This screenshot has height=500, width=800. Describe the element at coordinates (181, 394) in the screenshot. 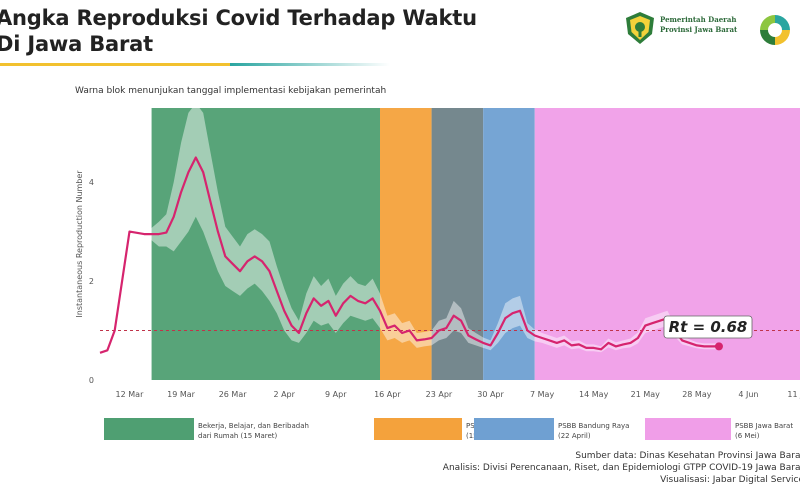

I see `x-tick-label-1: 19 Mar` at that location.